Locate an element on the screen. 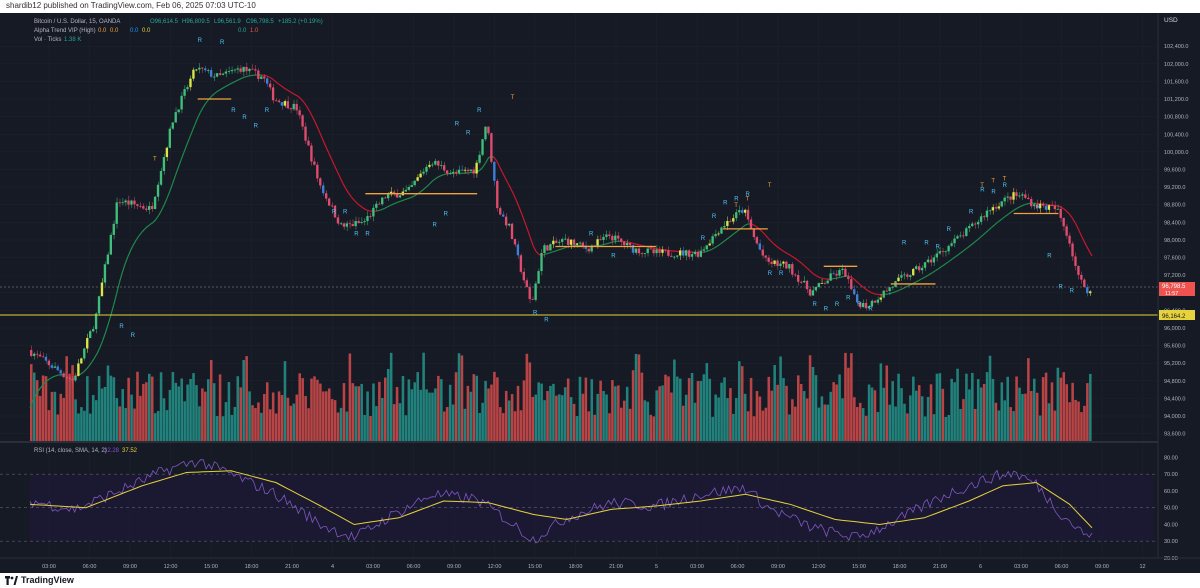 Image resolution: width=1200 pixels, height=588 pixels. currency-label: USD is located at coordinates (1171, 20).